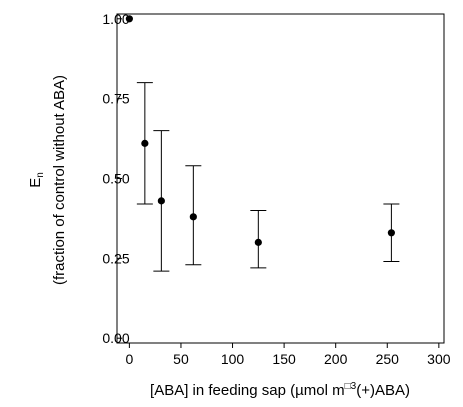 The width and height of the screenshot is (463, 407). I want to click on y-axis-label: En (fraction of control without ABA), so click(47, 180).